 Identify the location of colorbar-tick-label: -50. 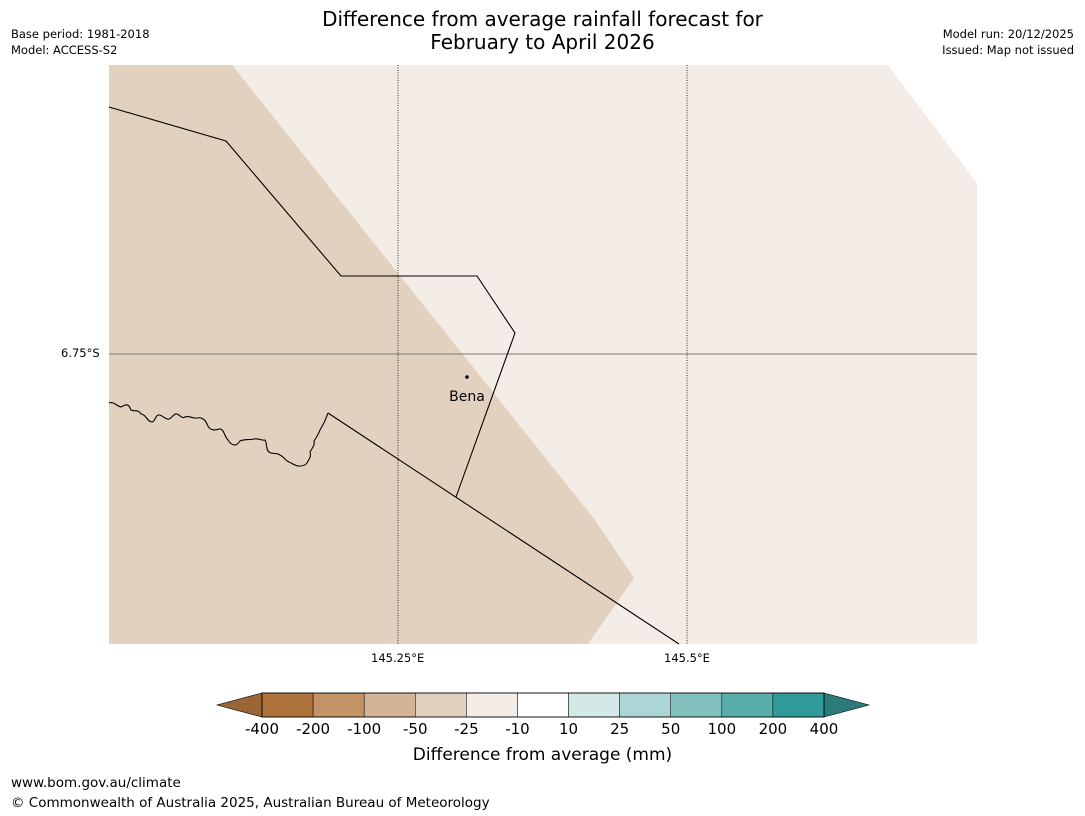
(415, 729).